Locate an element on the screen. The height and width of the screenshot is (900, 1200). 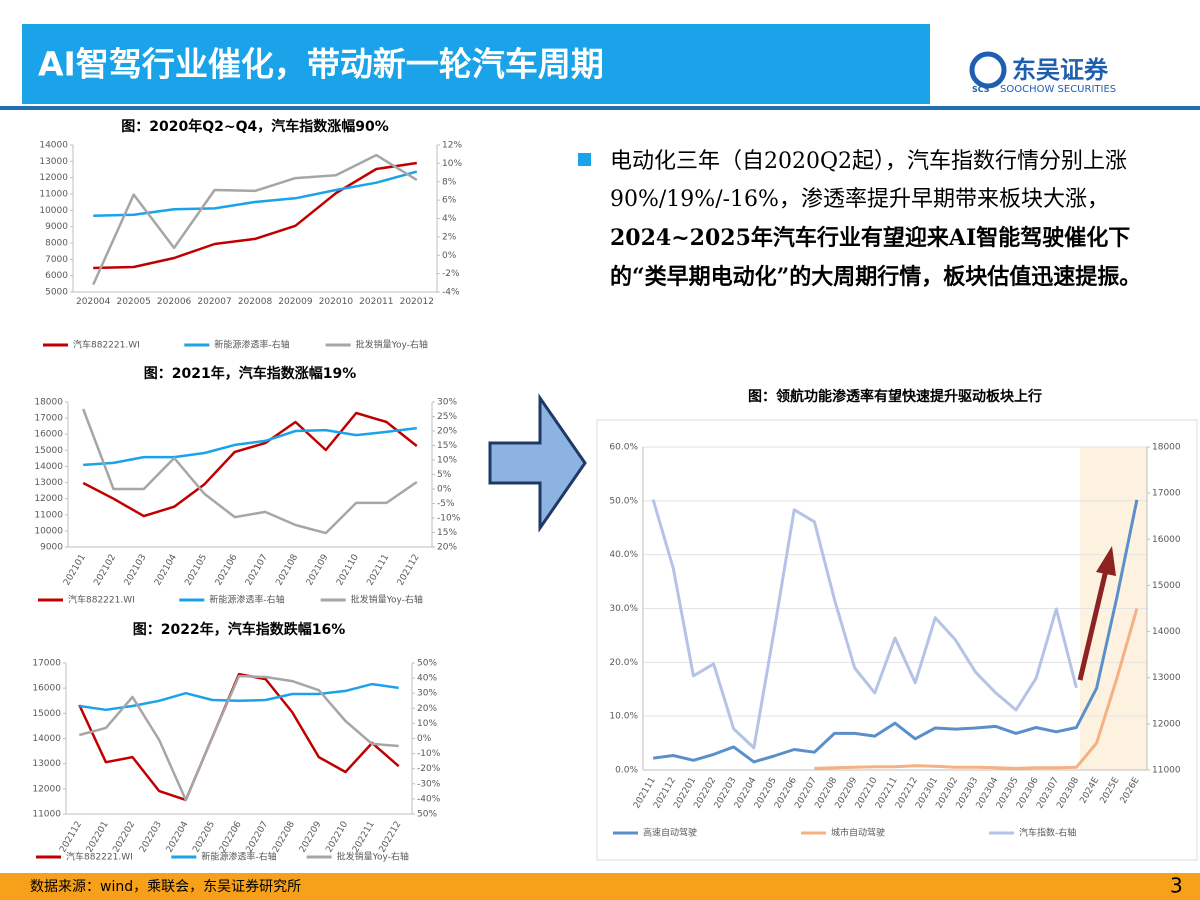
chart-title: 图：2021年，汽车指数涨幅19% is located at coordinates (250, 373).